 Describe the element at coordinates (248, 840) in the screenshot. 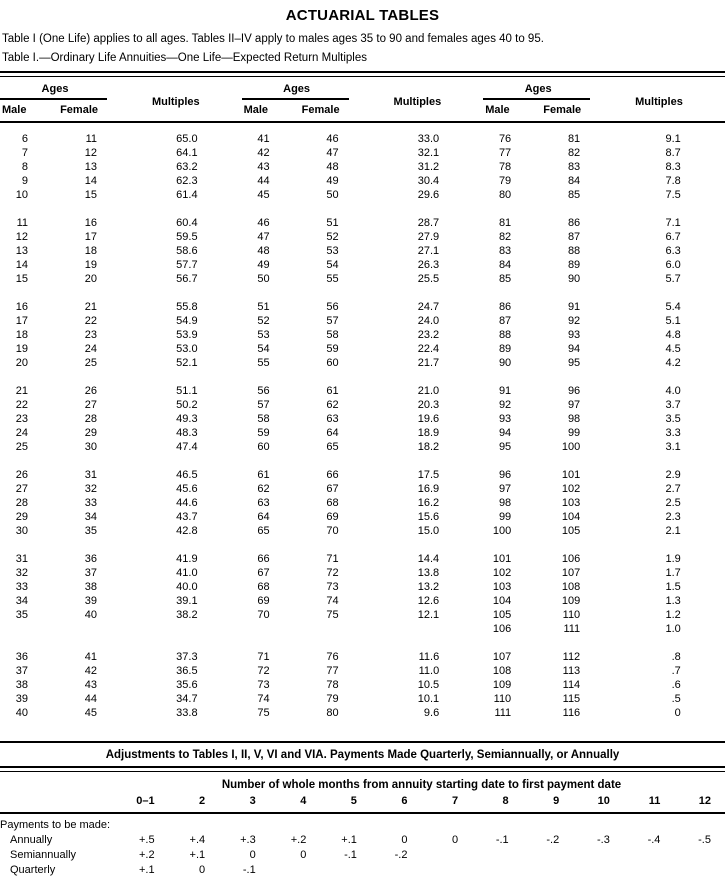

I see `adjustment-value: +.3` at that location.